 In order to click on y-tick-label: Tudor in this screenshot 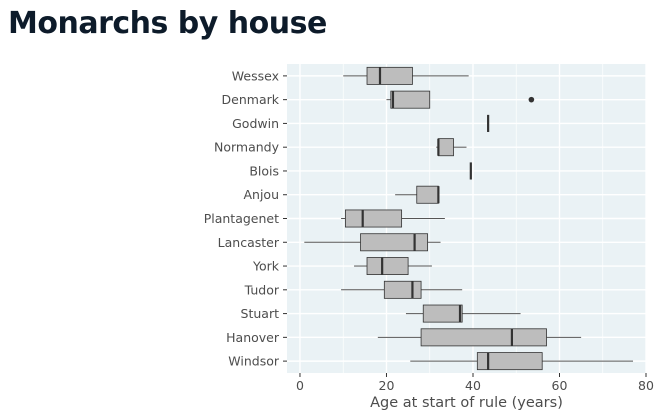, I will do `click(262, 289)`.